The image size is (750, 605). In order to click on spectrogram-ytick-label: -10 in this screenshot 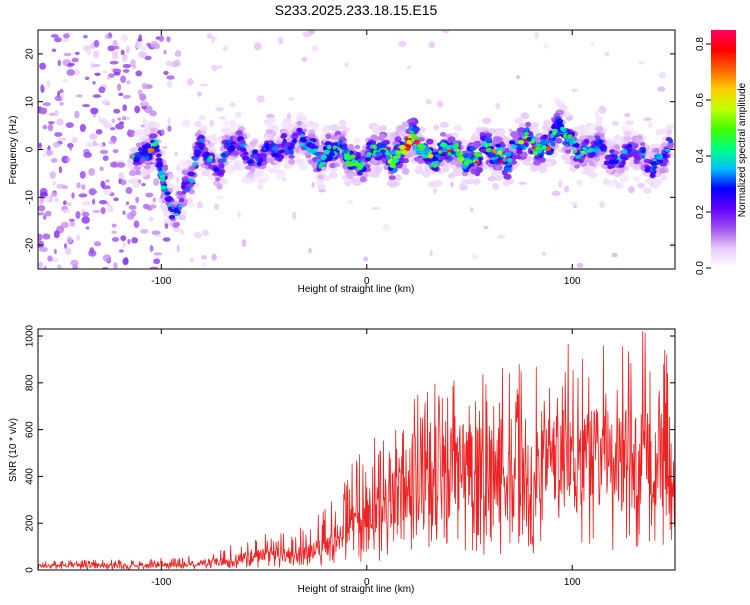, I will do `click(30, 197)`.